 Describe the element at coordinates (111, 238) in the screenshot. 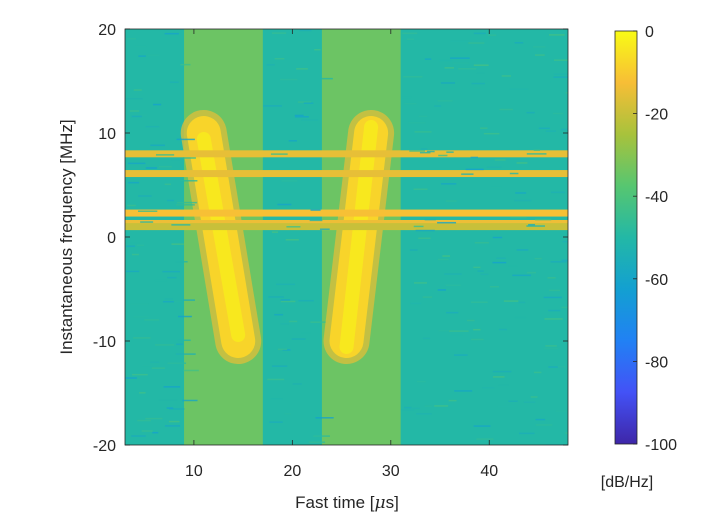

I see `y-tick-label: 0` at that location.